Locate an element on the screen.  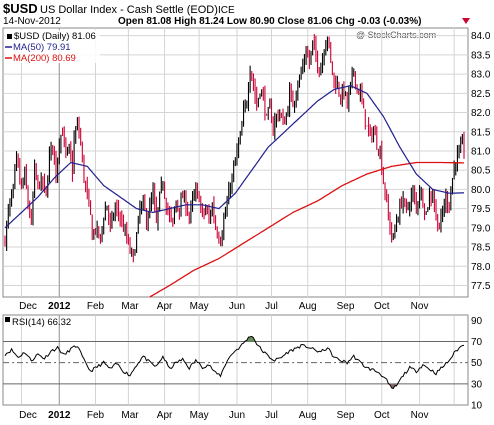
y-tick-label: 83.0 is located at coordinates (481, 75).